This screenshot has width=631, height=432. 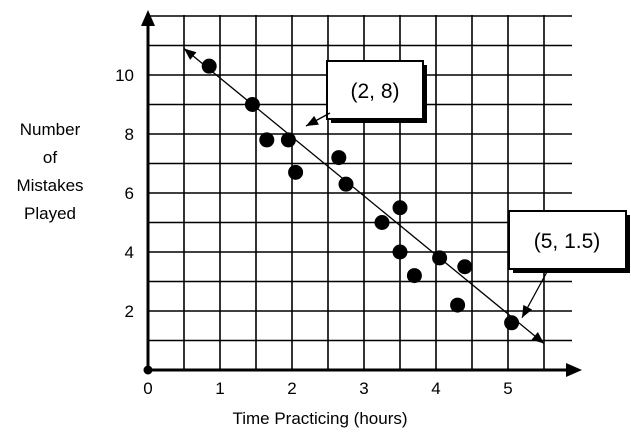 I want to click on y-tick-label: 4, so click(x=129, y=252).